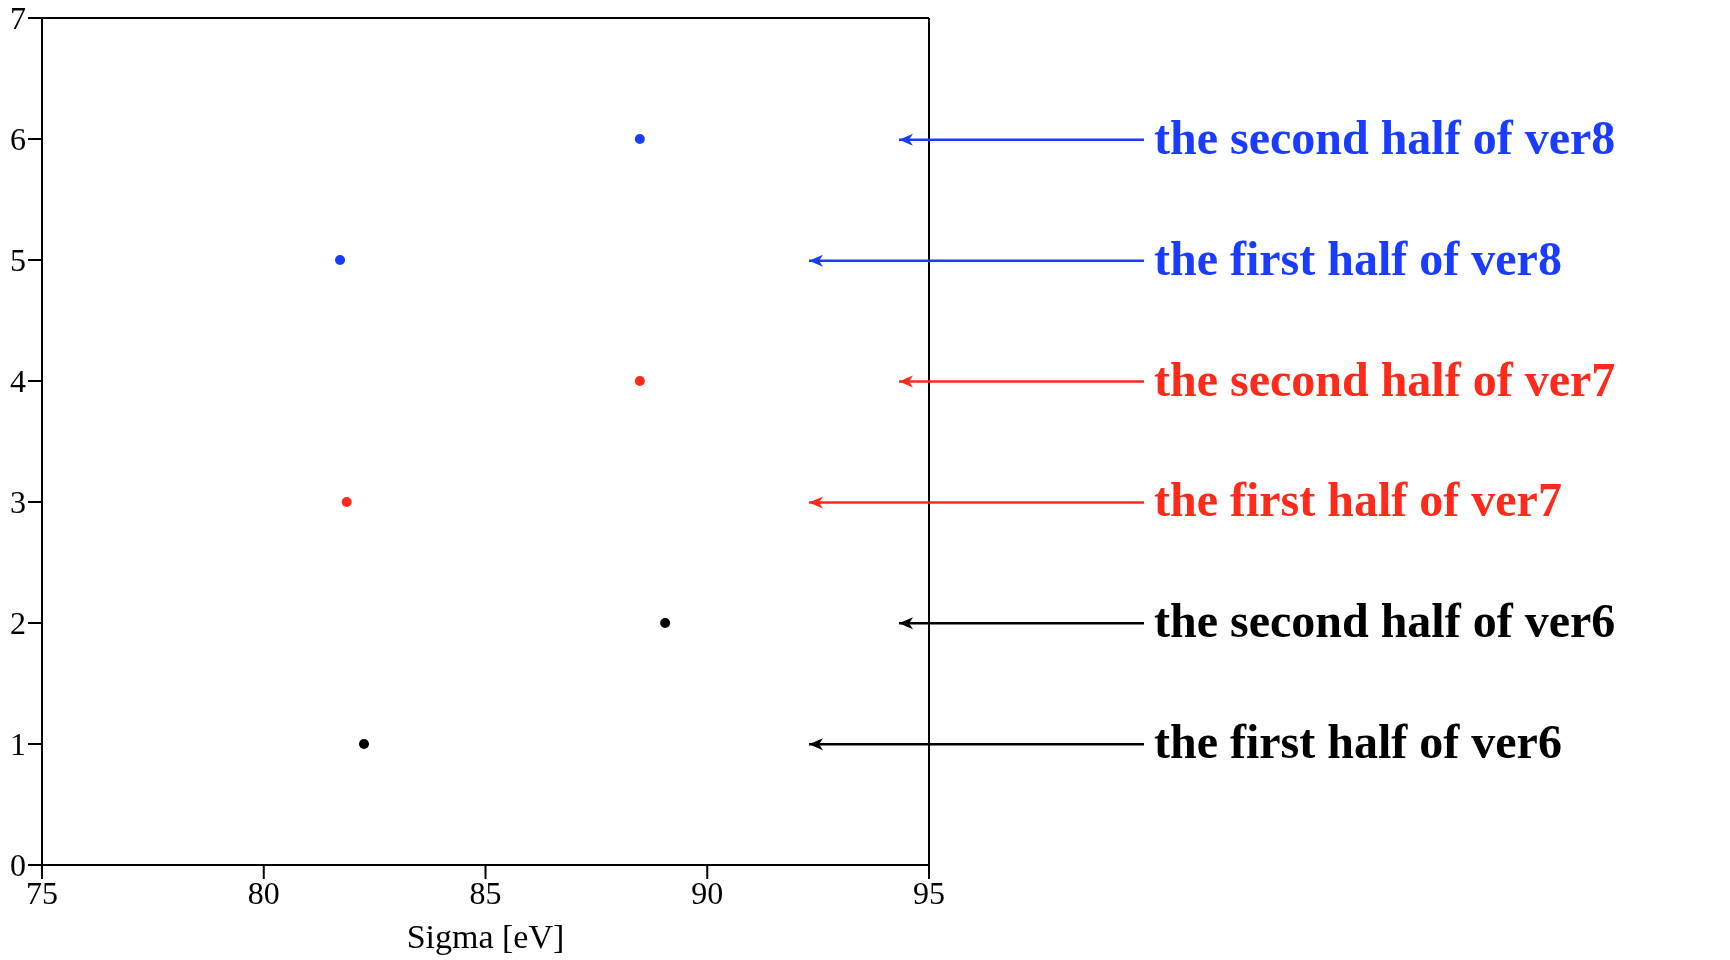 Image resolution: width=1730 pixels, height=960 pixels. What do you see at coordinates (18, 502) in the screenshot?
I see `y-tick-label: 3` at bounding box center [18, 502].